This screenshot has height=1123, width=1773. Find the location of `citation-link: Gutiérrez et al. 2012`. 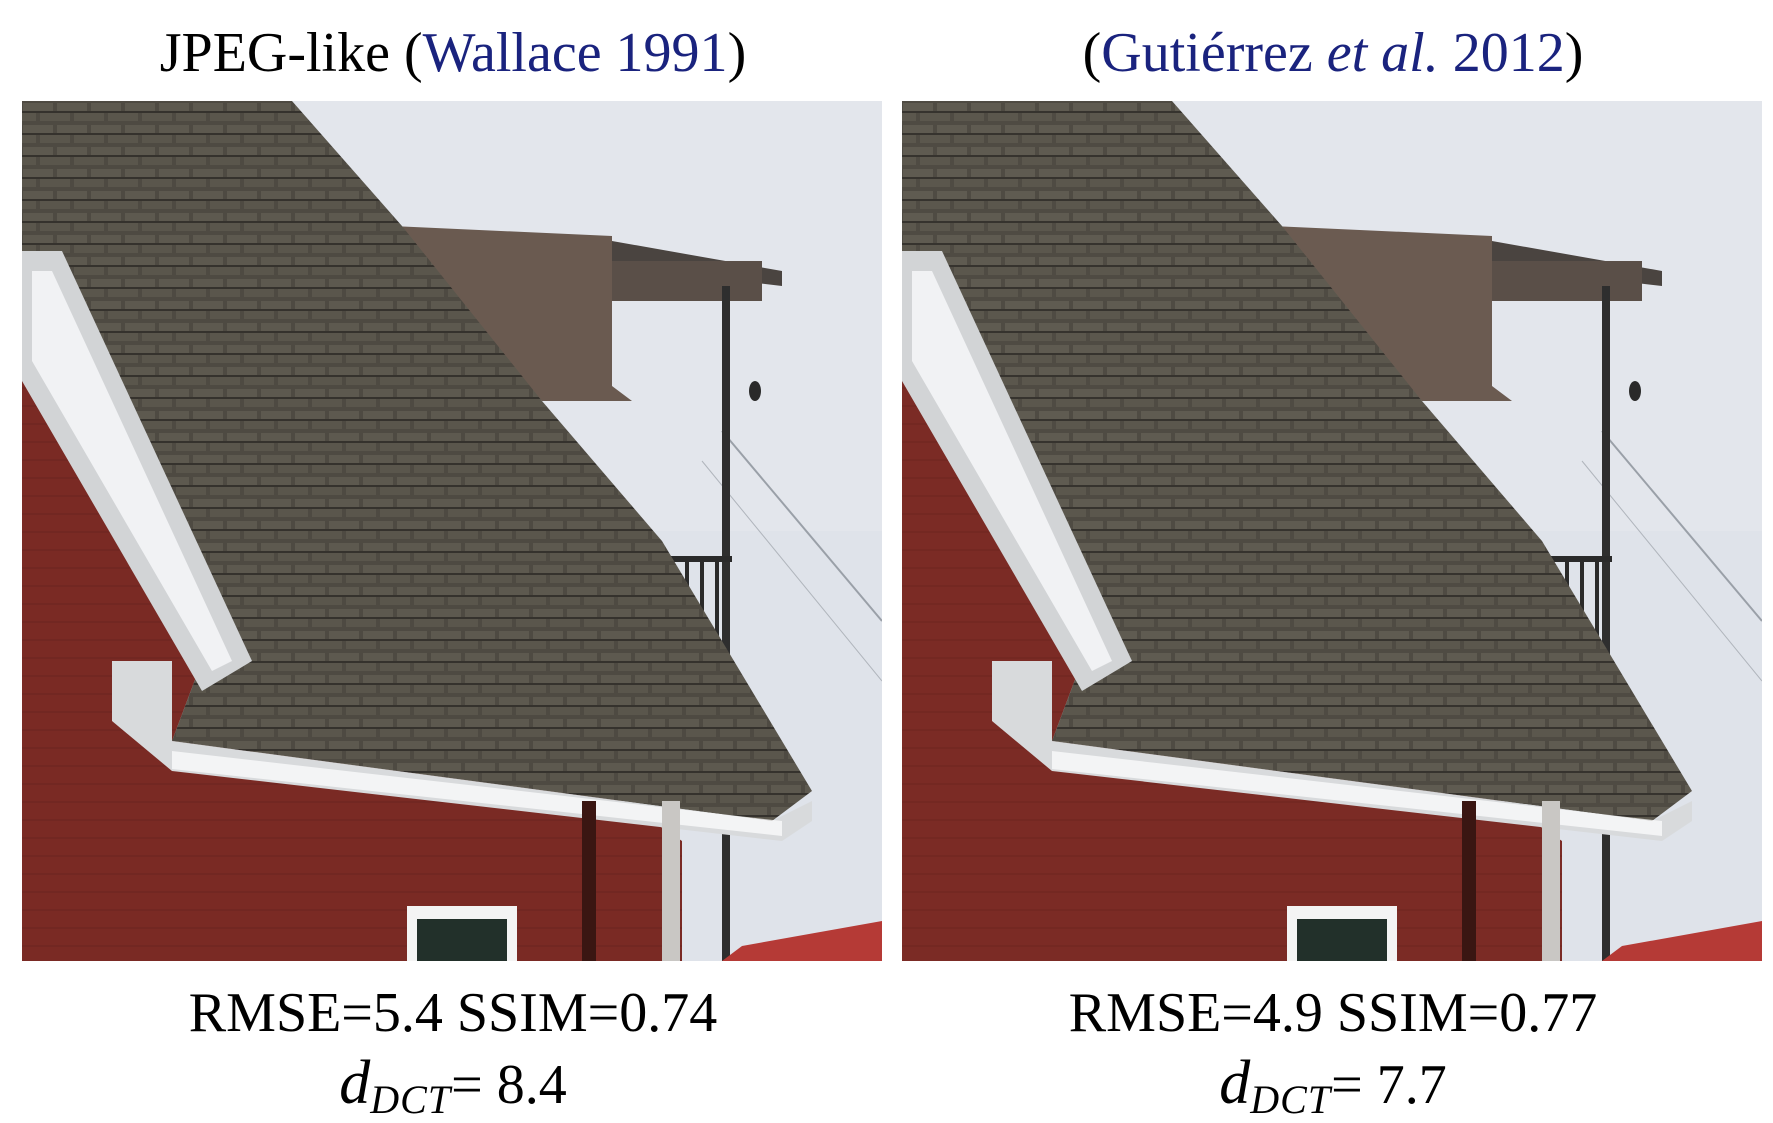

citation-link: Gutiérrez et al. 2012 is located at coordinates (1332, 53).